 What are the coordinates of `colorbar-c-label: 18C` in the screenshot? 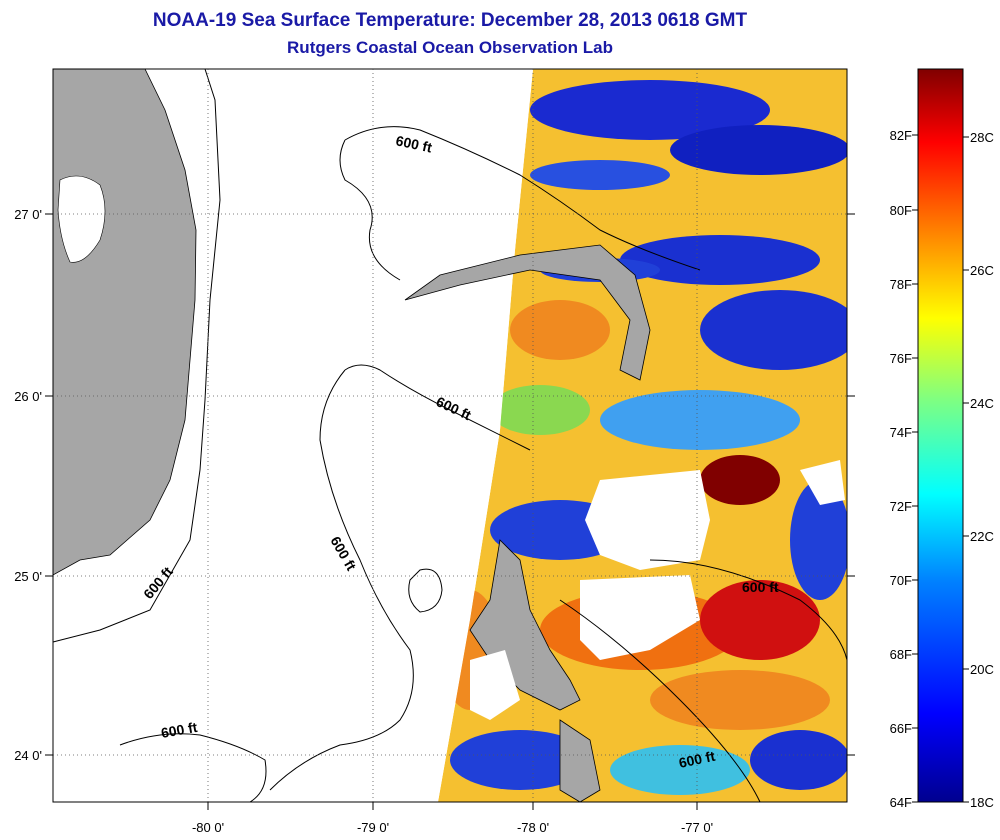 It's located at (982, 802).